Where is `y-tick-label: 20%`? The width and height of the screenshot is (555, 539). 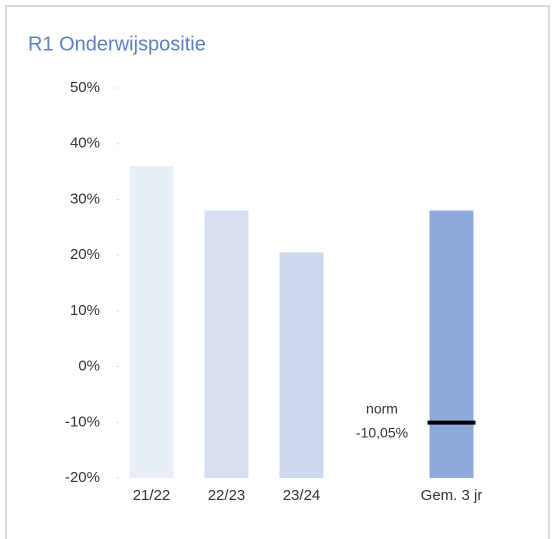
y-tick-label: 20% is located at coordinates (85, 254).